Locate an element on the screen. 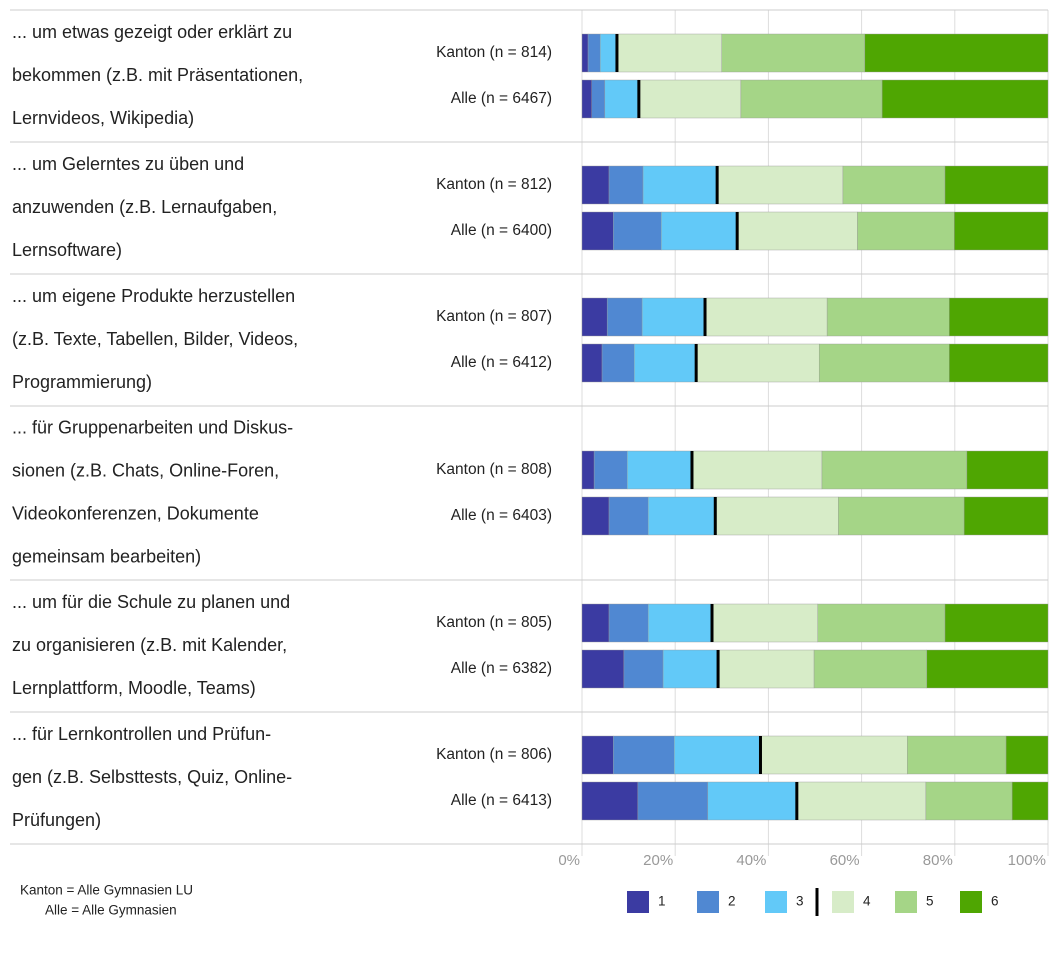 Image resolution: width=1049 pixels, height=954 pixels. group-label: bekommen (z.B. mit Präsentationen, is located at coordinates (157, 75).